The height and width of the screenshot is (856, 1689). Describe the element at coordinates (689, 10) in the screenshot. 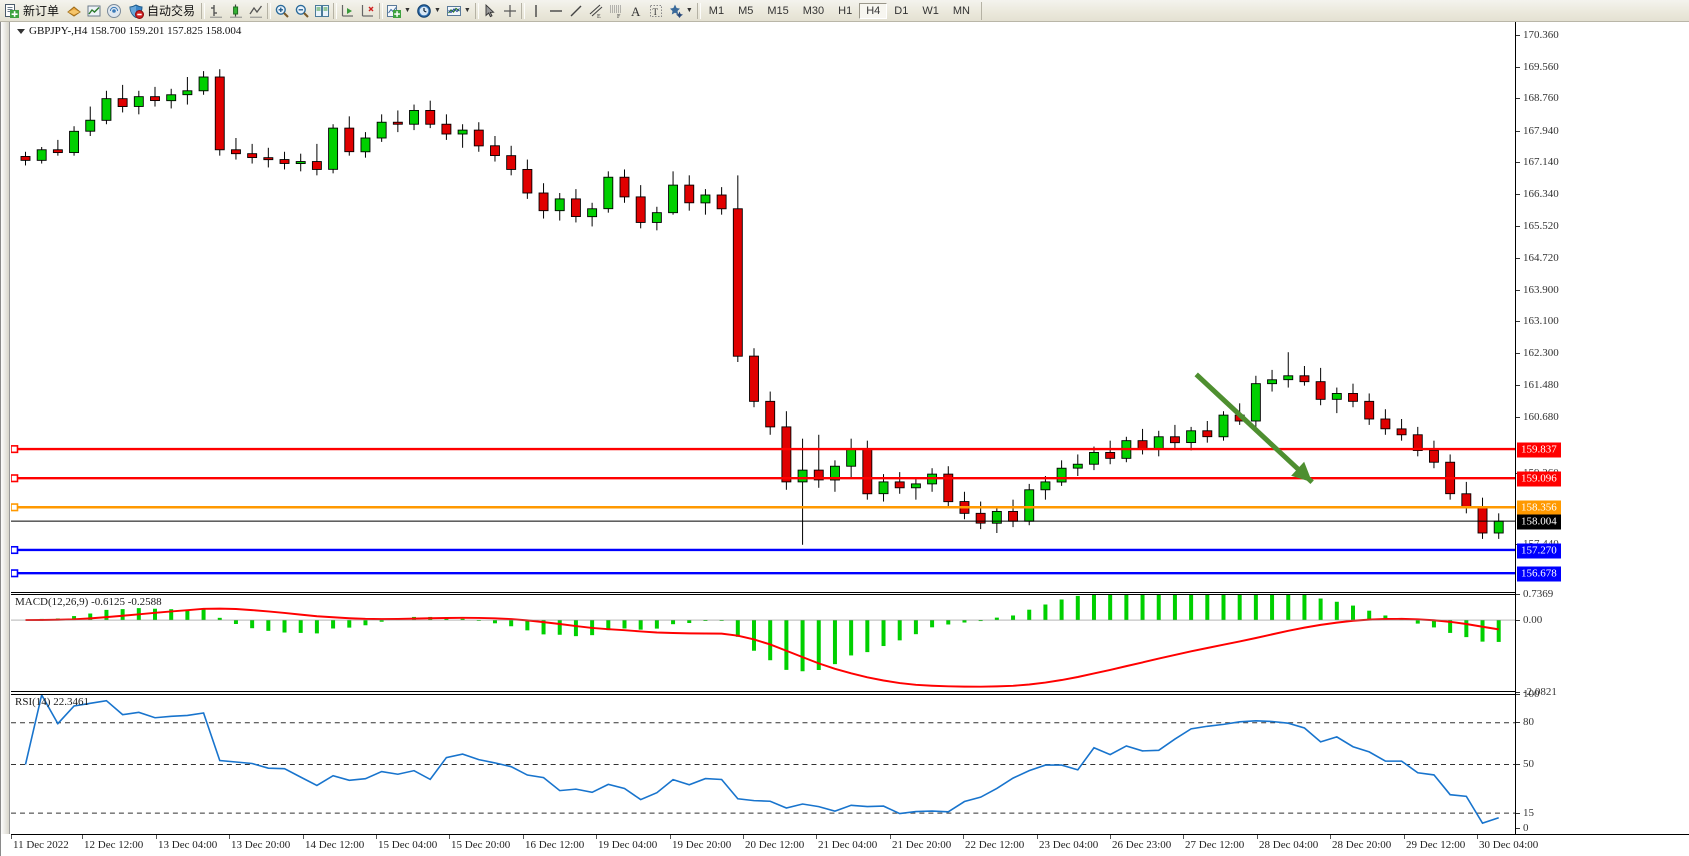

I see `shapes-dropdown-caret: ▼` at that location.